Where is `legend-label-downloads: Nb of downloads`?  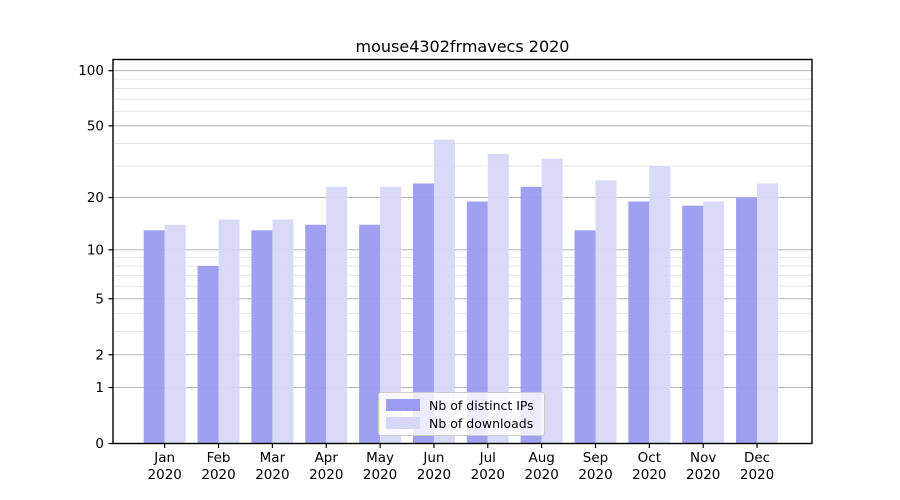 legend-label-downloads: Nb of downloads is located at coordinates (481, 423).